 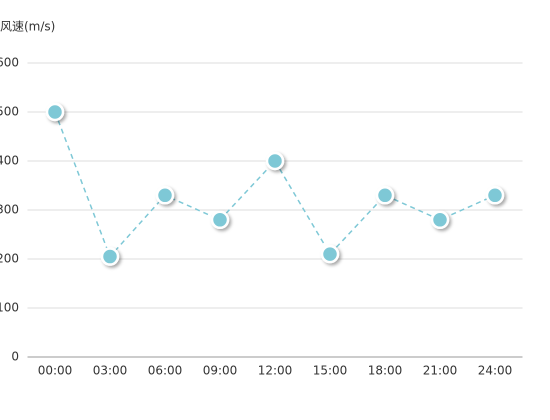 What do you see at coordinates (110, 371) in the screenshot?
I see `x-tick-label: 03:00` at bounding box center [110, 371].